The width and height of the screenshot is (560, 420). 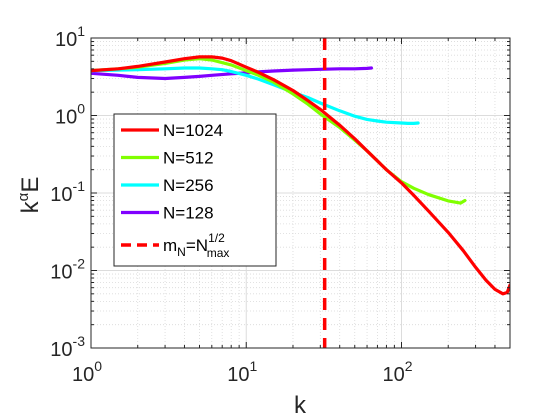 I want to click on x-tick-label: 10⁰, so click(x=87, y=372).